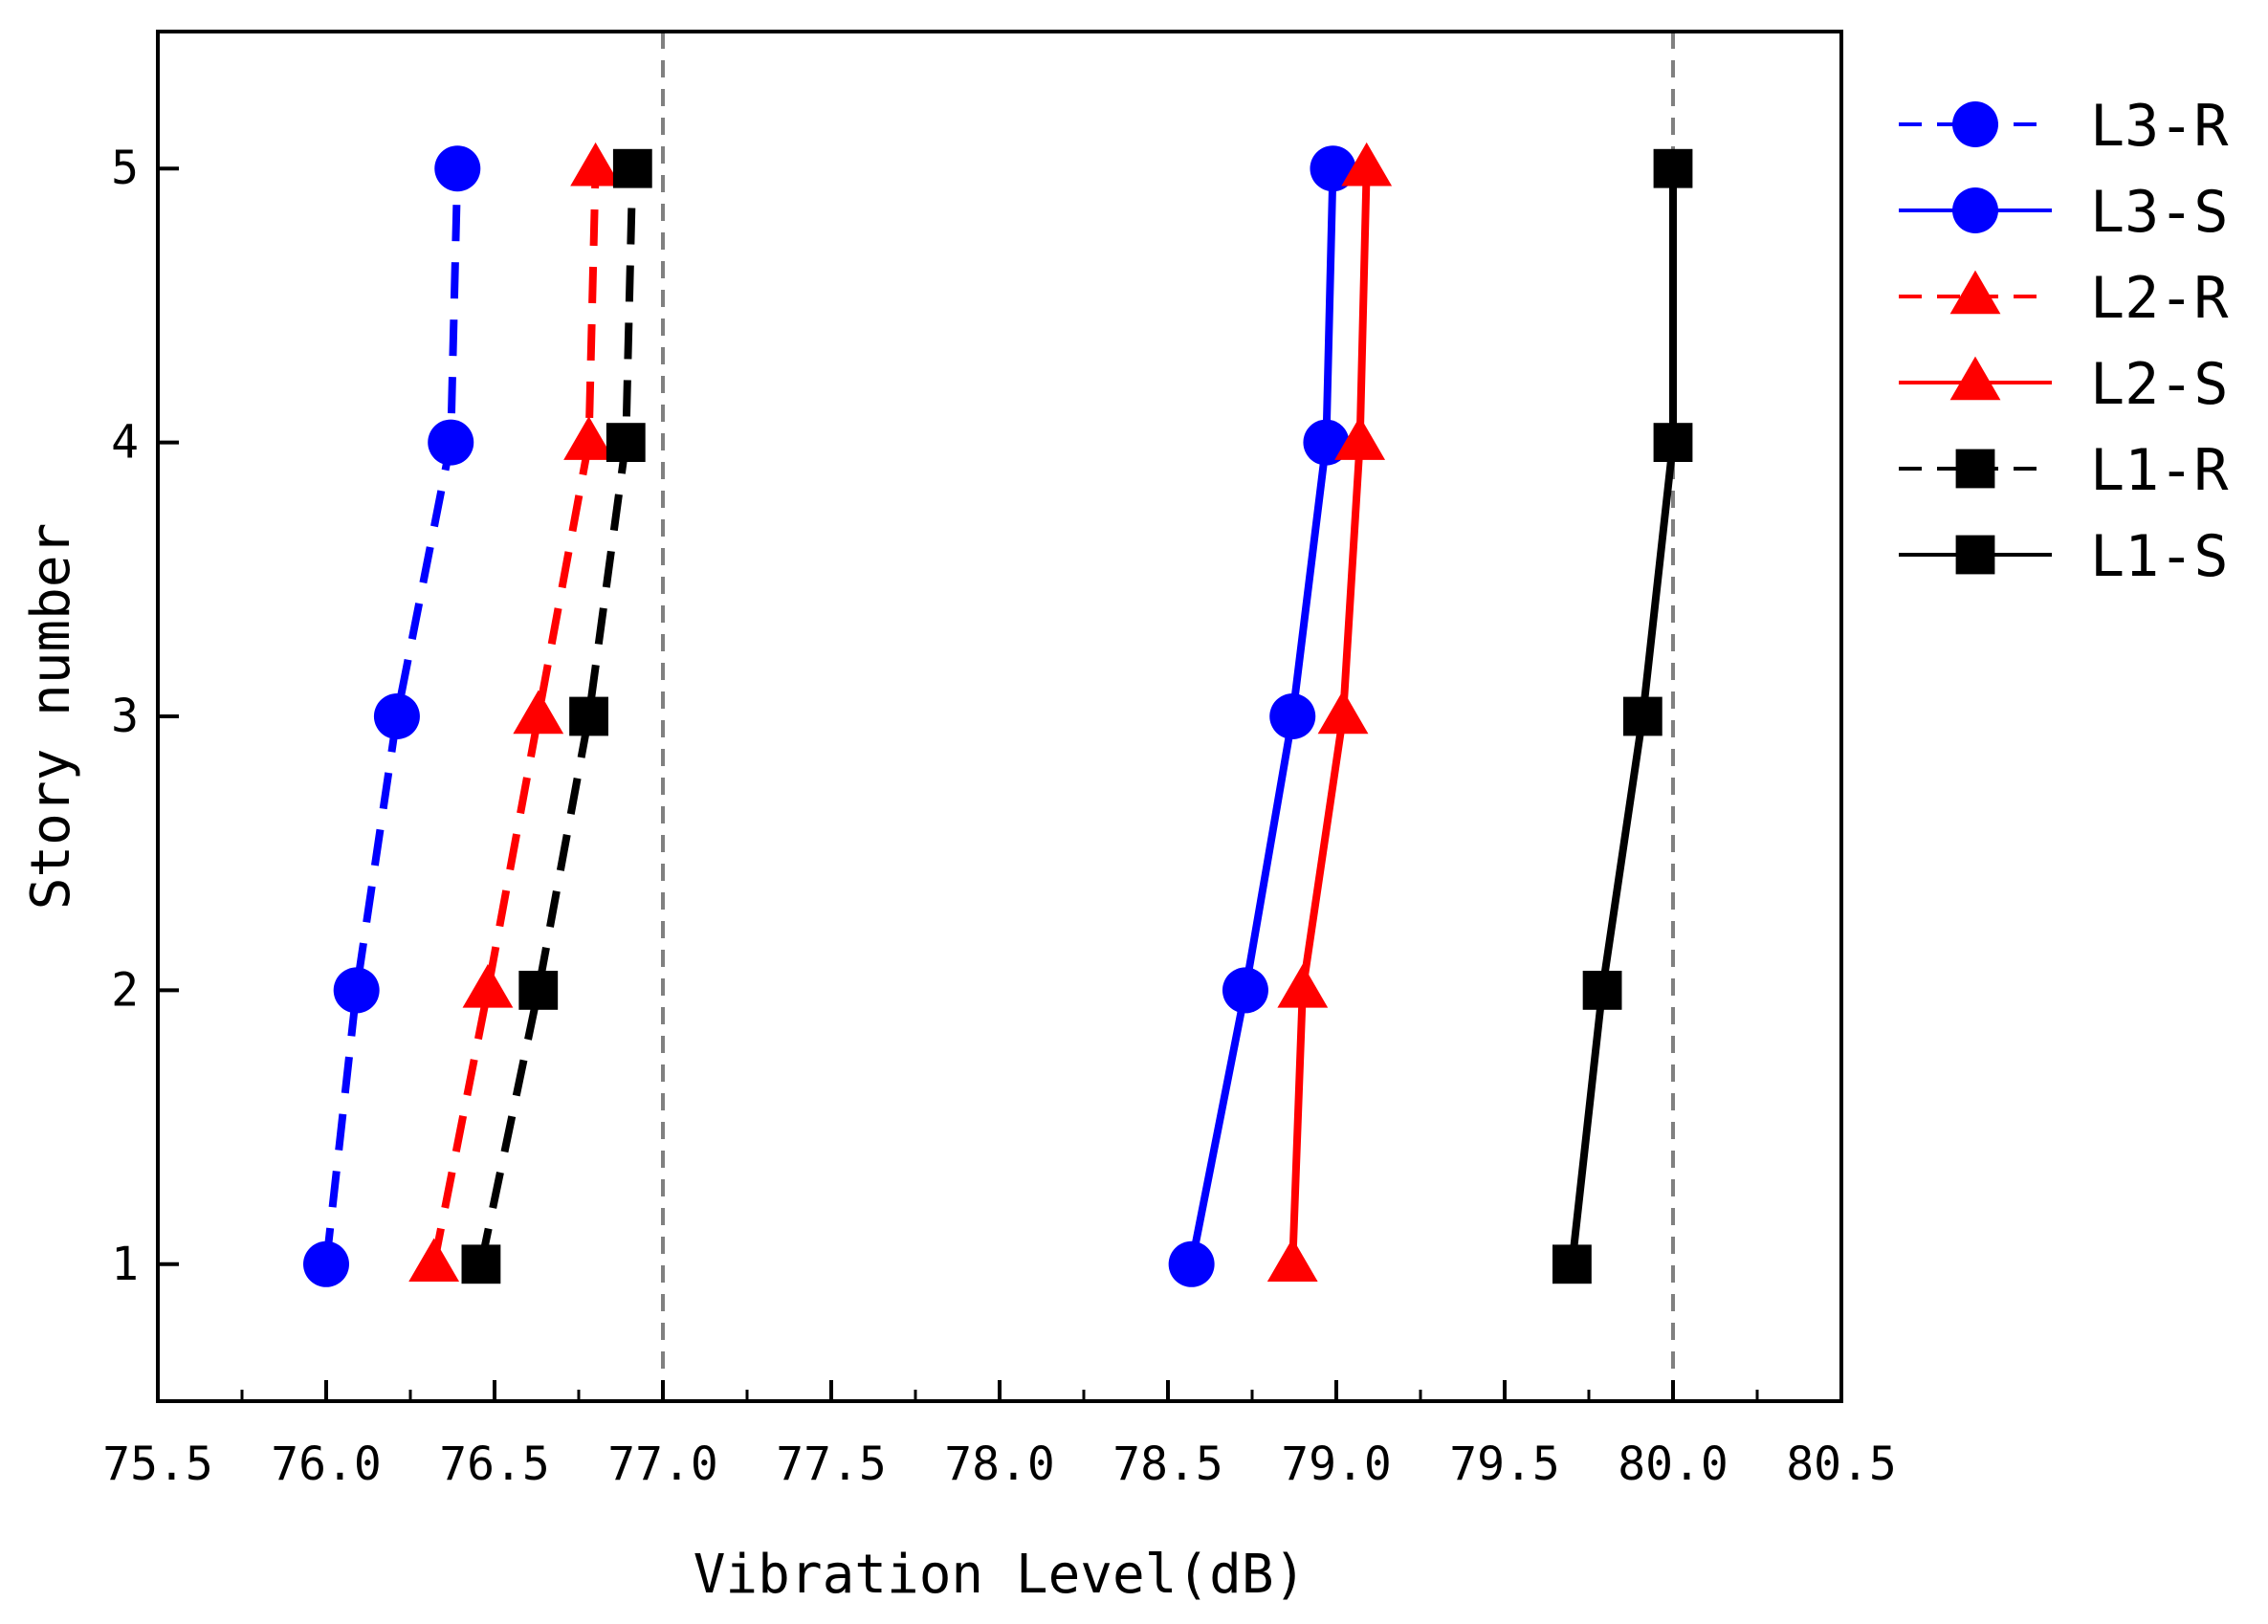 Image resolution: width=2268 pixels, height=1624 pixels. Describe the element at coordinates (145, 717) in the screenshot. I see `y-axis-ticks: 1 2 3 4 5` at that location.